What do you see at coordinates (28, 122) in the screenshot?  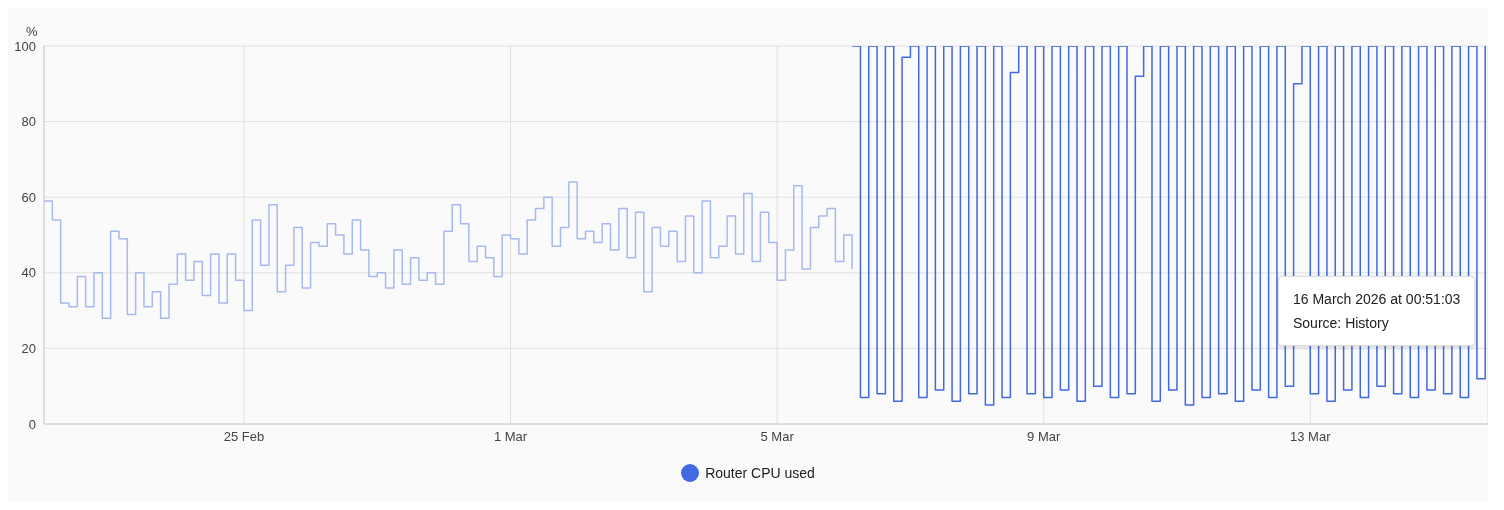 I see `y-tick-label: 80` at bounding box center [28, 122].